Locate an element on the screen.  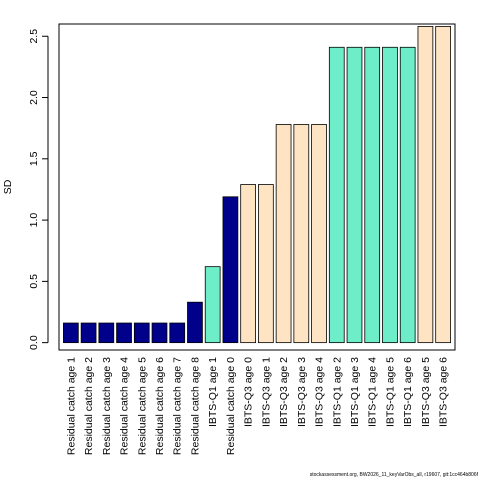
x-tick-label: Residual catch age 2 is located at coordinates (89, 406).